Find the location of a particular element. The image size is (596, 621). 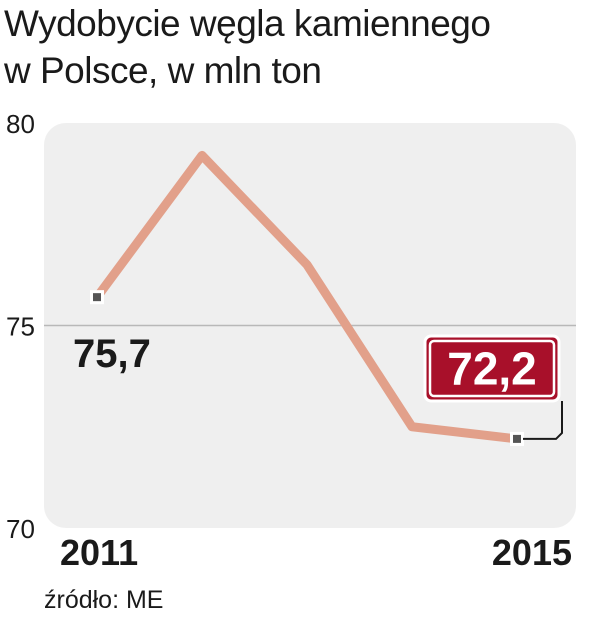

x-tick-label-2015: 2015 is located at coordinates (532, 552).